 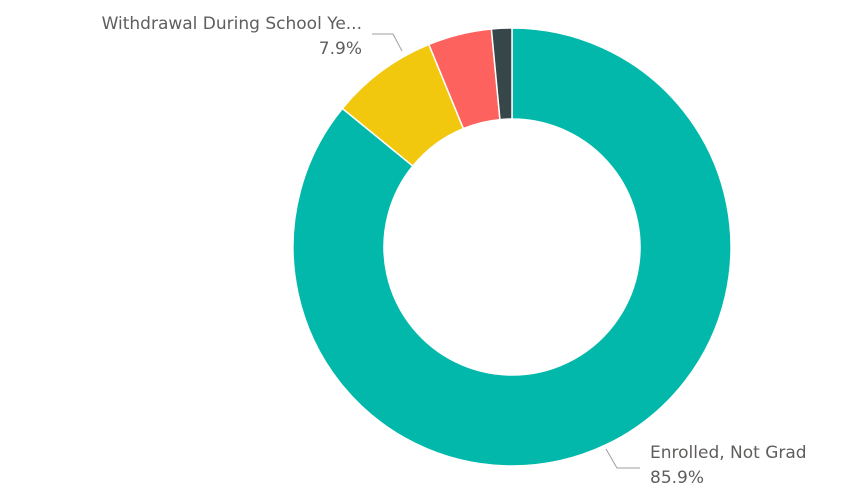 What do you see at coordinates (677, 478) in the screenshot?
I see `data-label-enrolled-value: 85.9%` at bounding box center [677, 478].